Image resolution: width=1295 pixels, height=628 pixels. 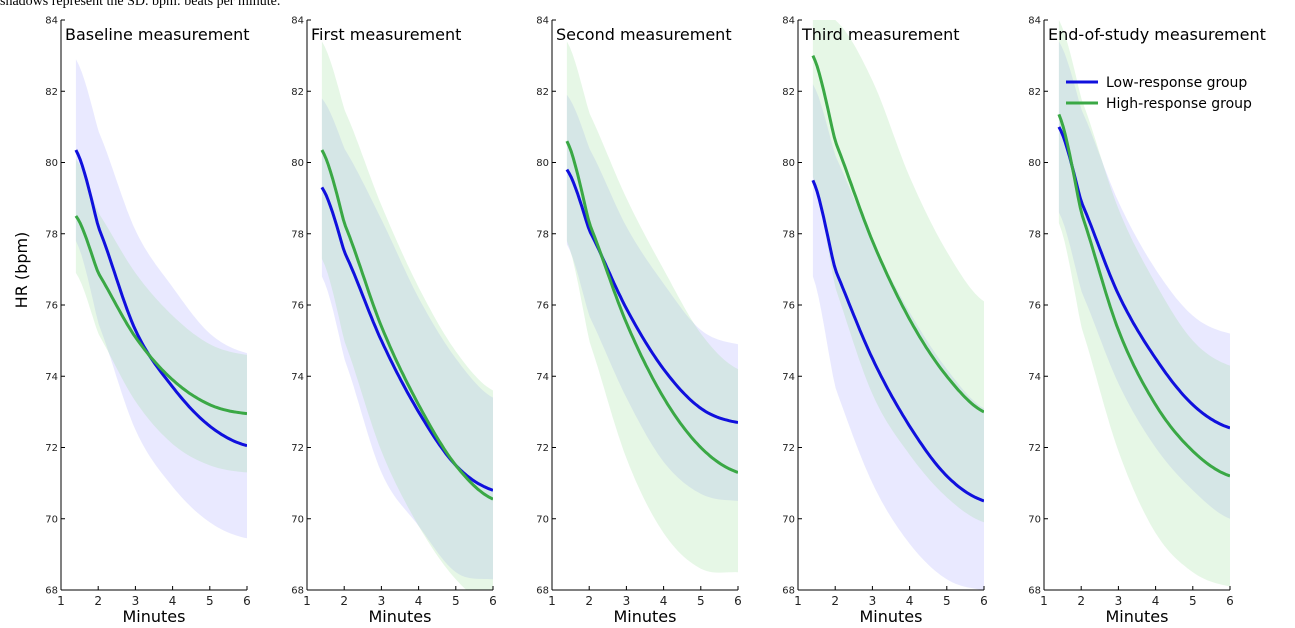 What do you see at coordinates (1159, 93) in the screenshot?
I see `legend: Low-response group High-response group` at bounding box center [1159, 93].